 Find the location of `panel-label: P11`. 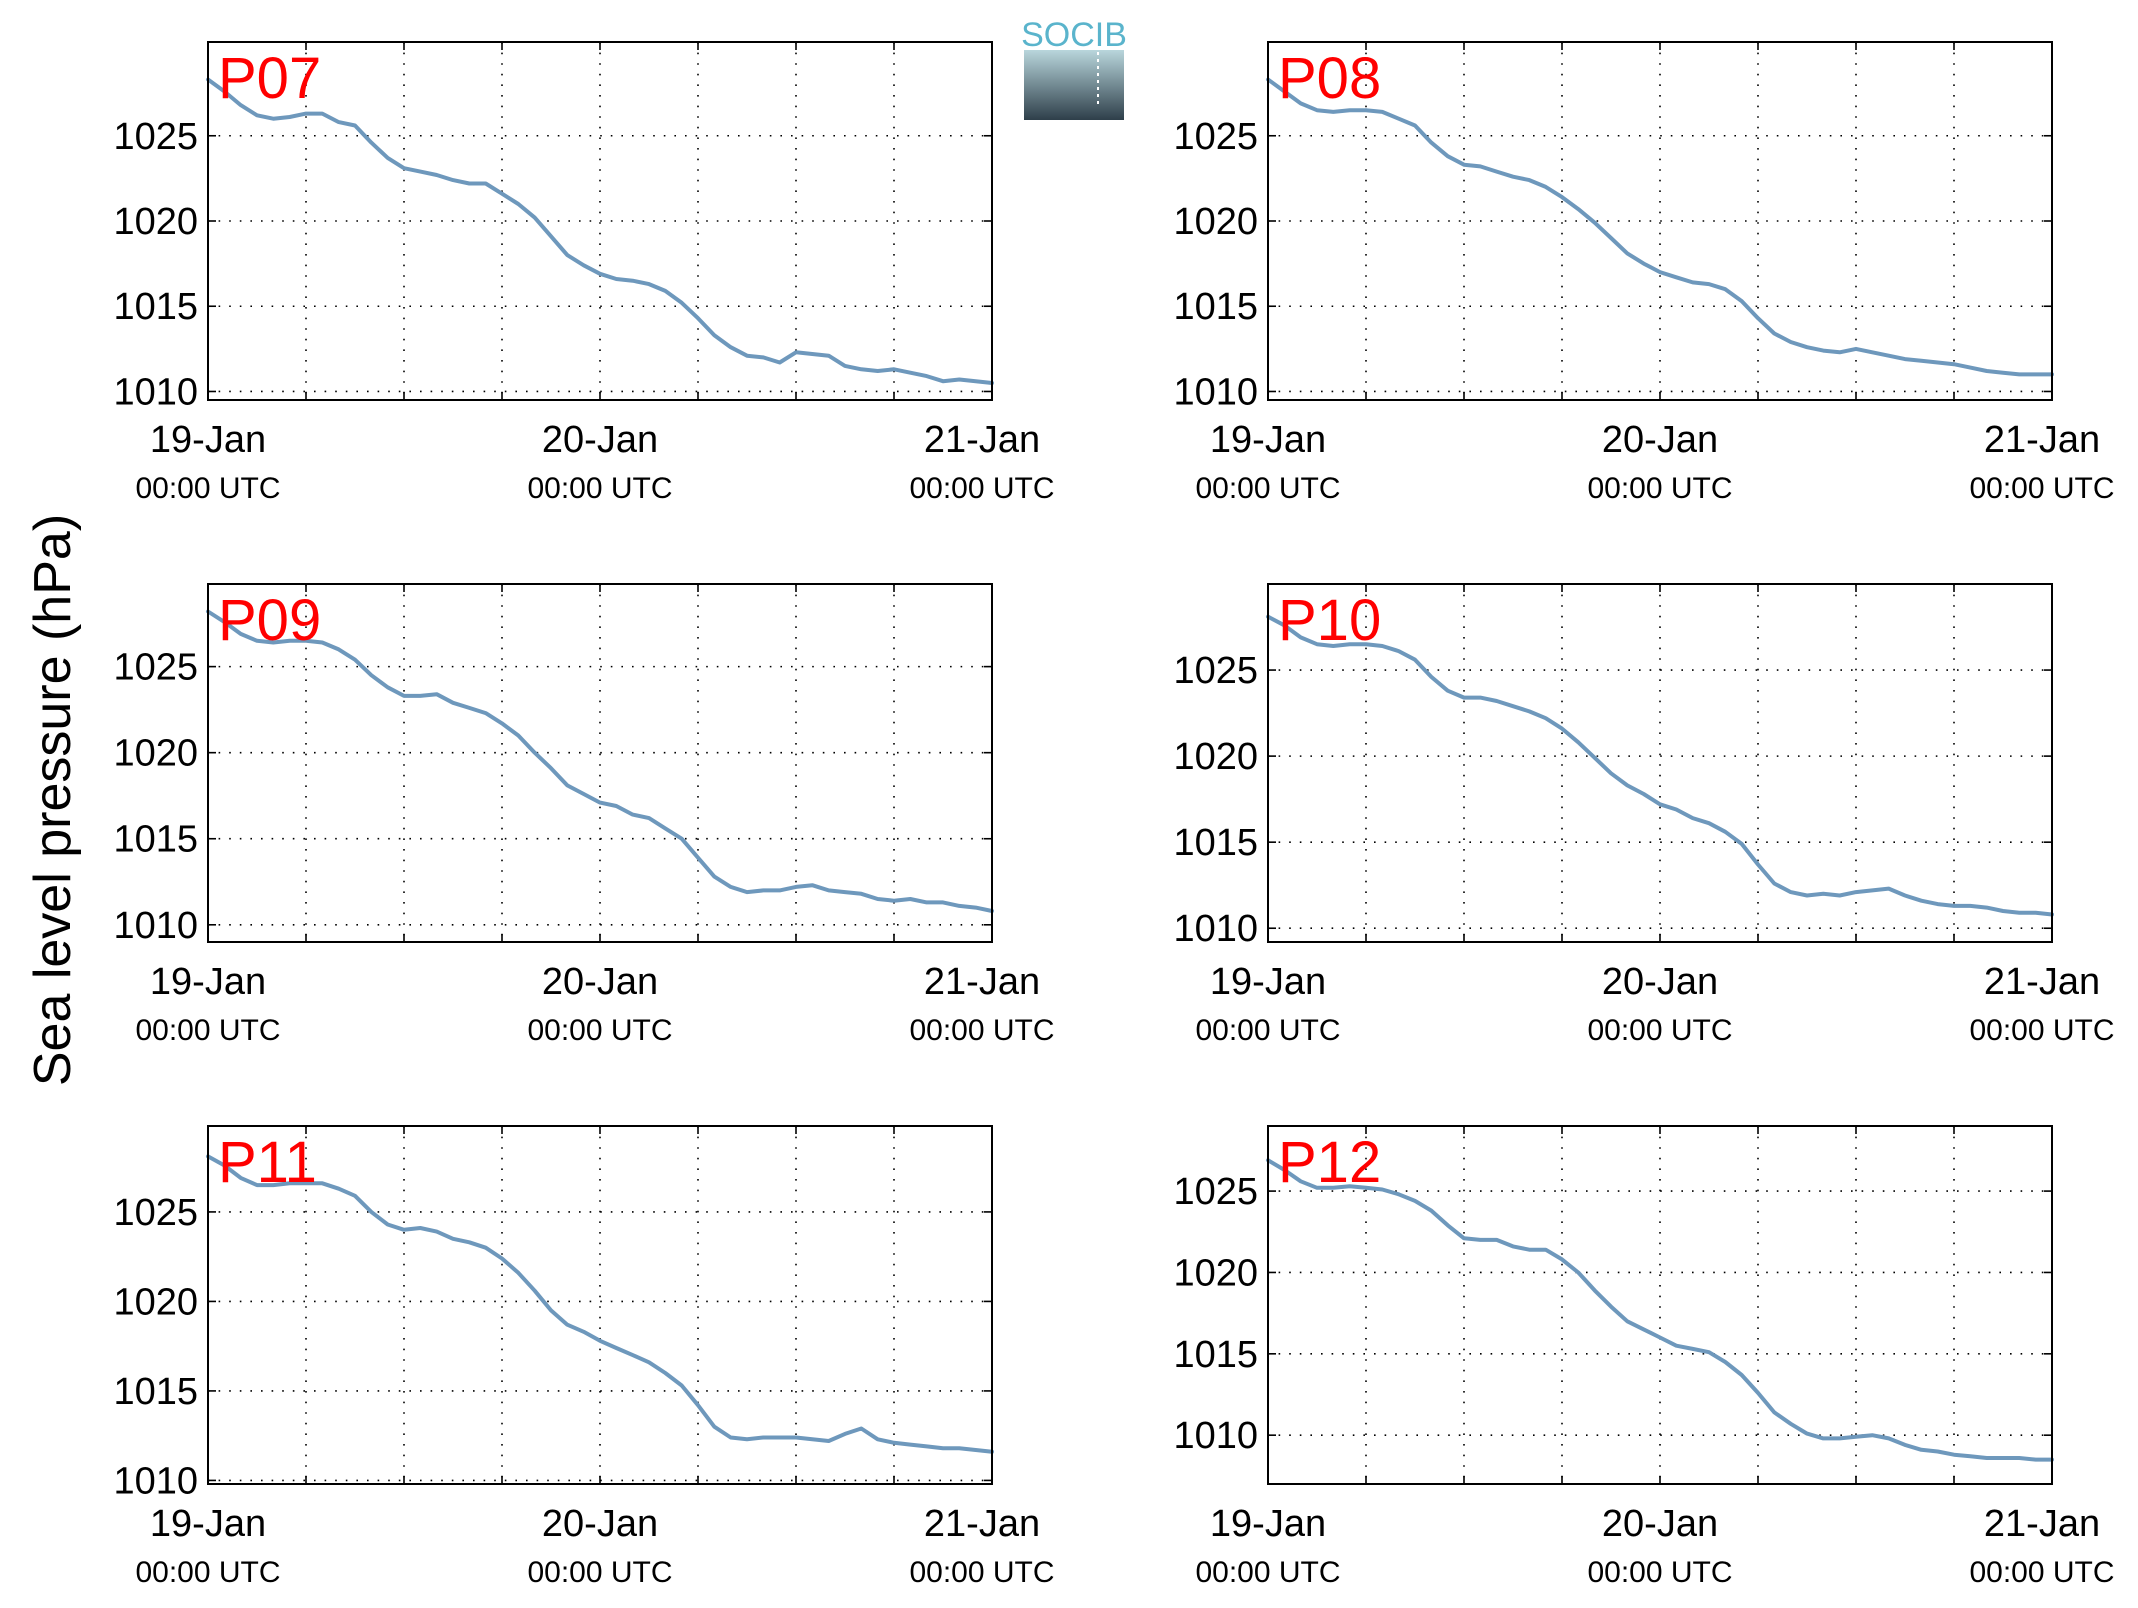

panel-label: P11 is located at coordinates (267, 1162).